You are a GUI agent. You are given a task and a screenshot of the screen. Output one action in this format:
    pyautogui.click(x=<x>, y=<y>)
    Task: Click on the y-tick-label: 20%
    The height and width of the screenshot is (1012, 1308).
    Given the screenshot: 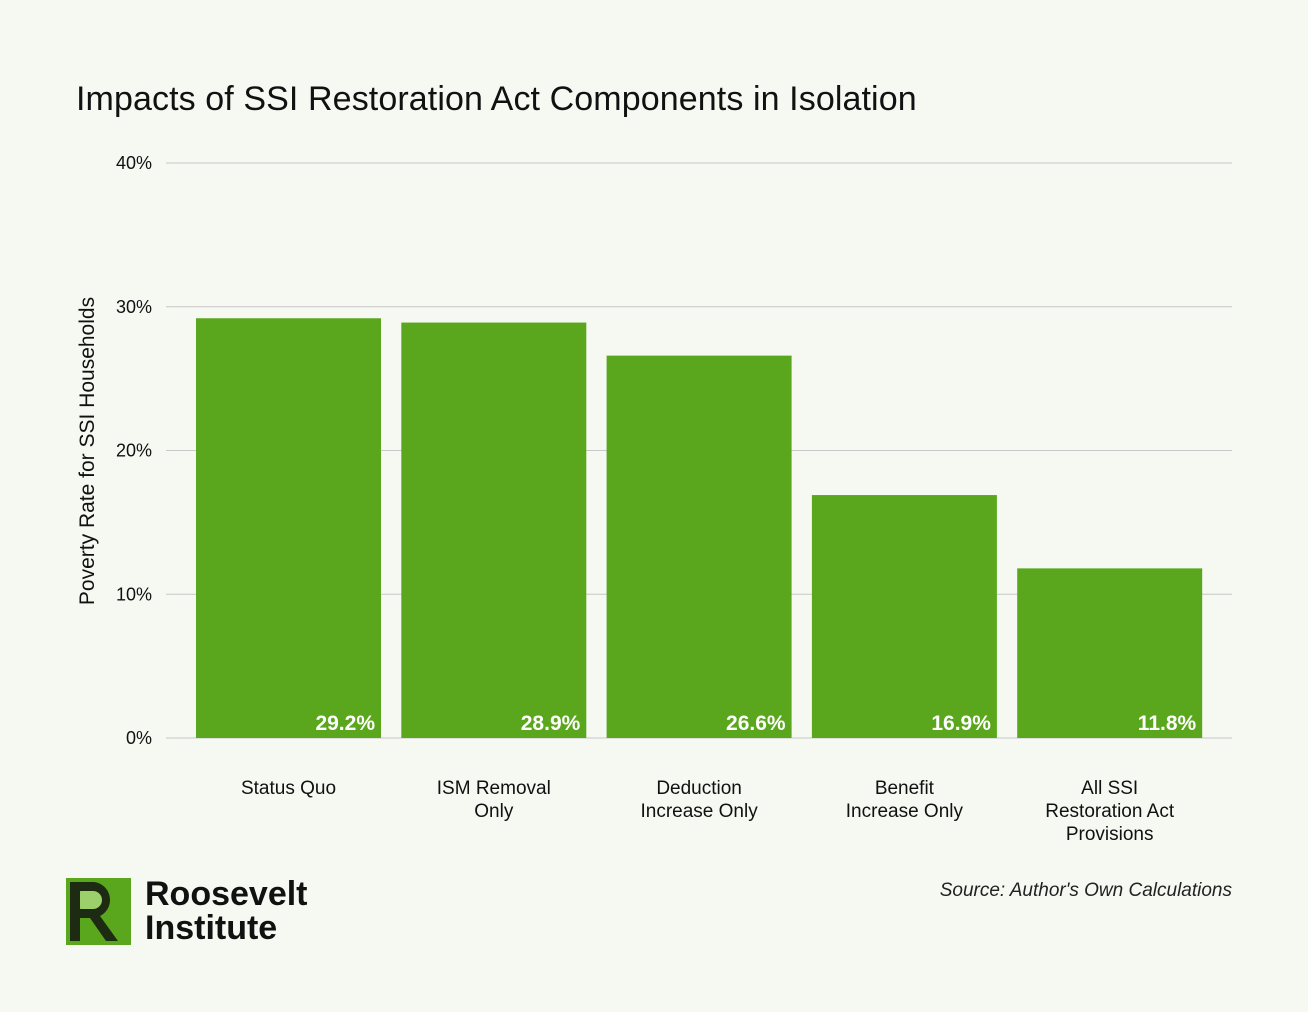 What is the action you would take?
    pyautogui.click(x=134, y=451)
    